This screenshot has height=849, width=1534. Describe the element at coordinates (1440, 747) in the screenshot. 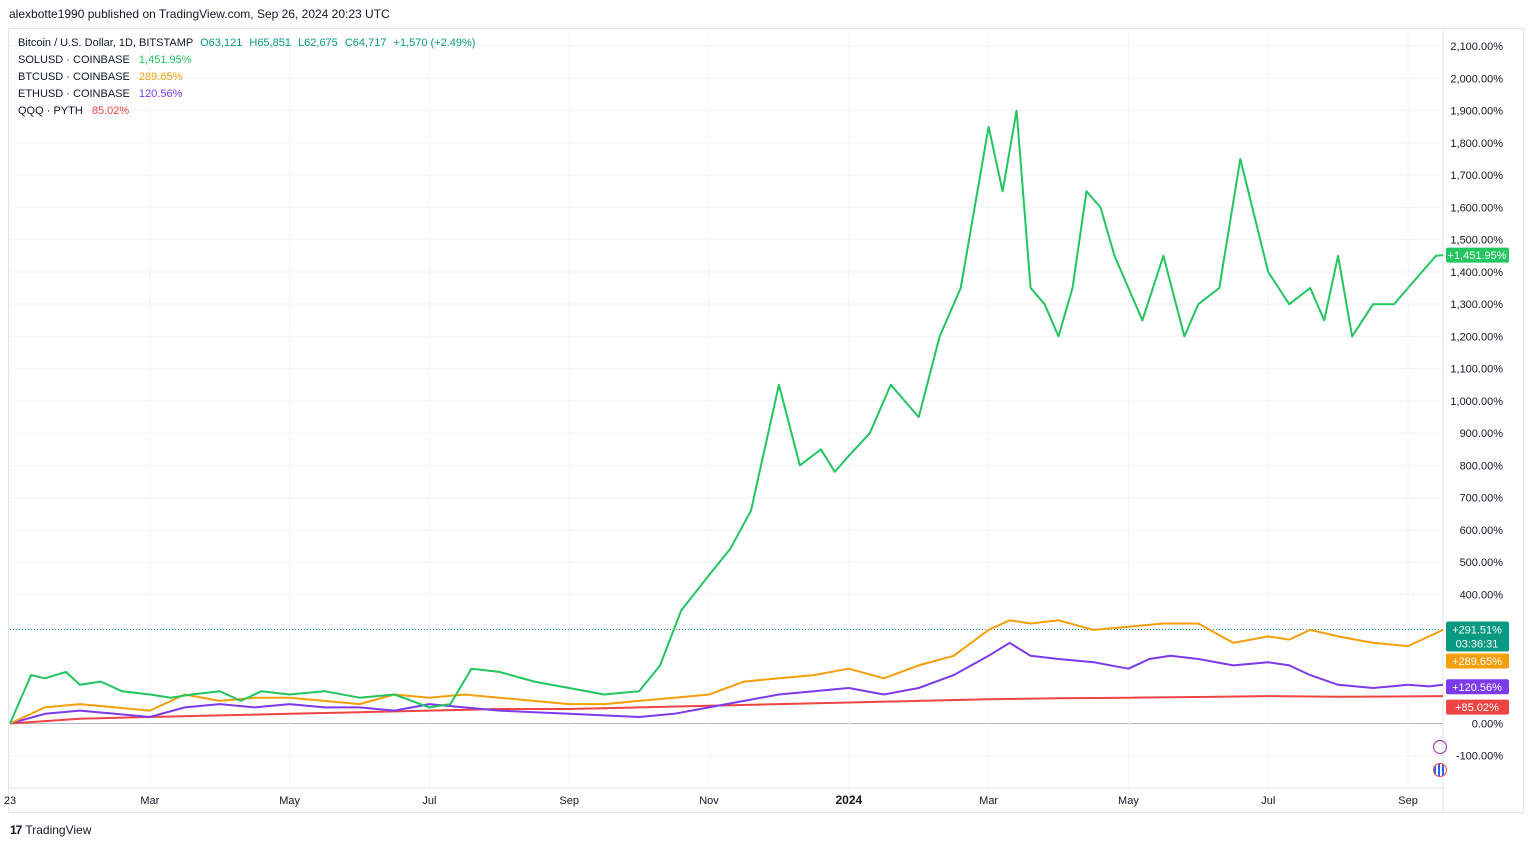

I see `lightning-icon` at that location.